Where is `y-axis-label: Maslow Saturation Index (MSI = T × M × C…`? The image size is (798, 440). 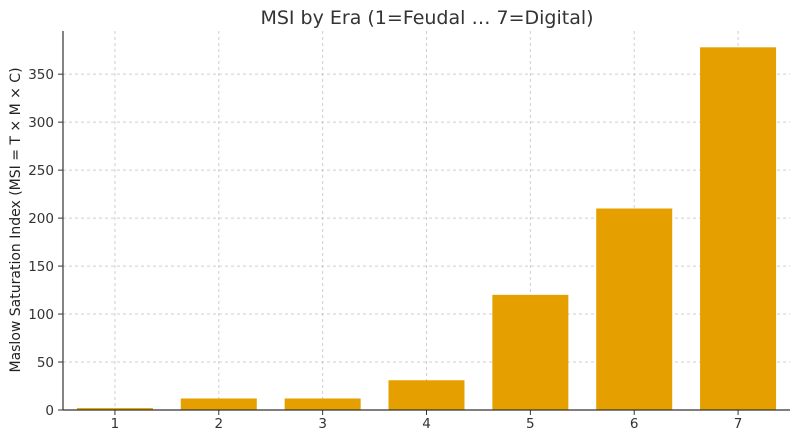 y-axis-label: Maslow Saturation Index (MSI = T × M × C… is located at coordinates (16, 219).